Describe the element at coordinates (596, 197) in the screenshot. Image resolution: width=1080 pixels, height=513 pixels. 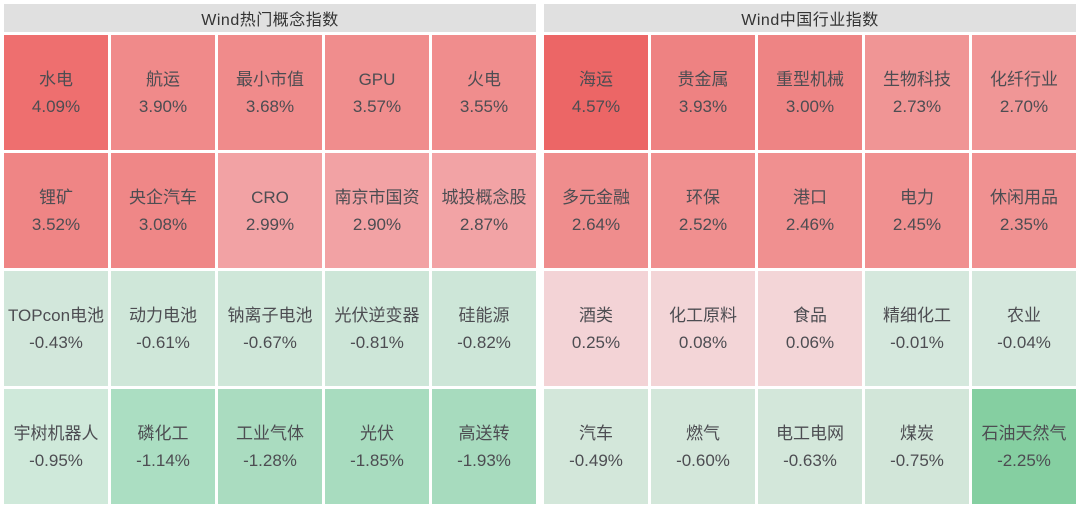
I see `cell-index-name: 多元金融` at that location.